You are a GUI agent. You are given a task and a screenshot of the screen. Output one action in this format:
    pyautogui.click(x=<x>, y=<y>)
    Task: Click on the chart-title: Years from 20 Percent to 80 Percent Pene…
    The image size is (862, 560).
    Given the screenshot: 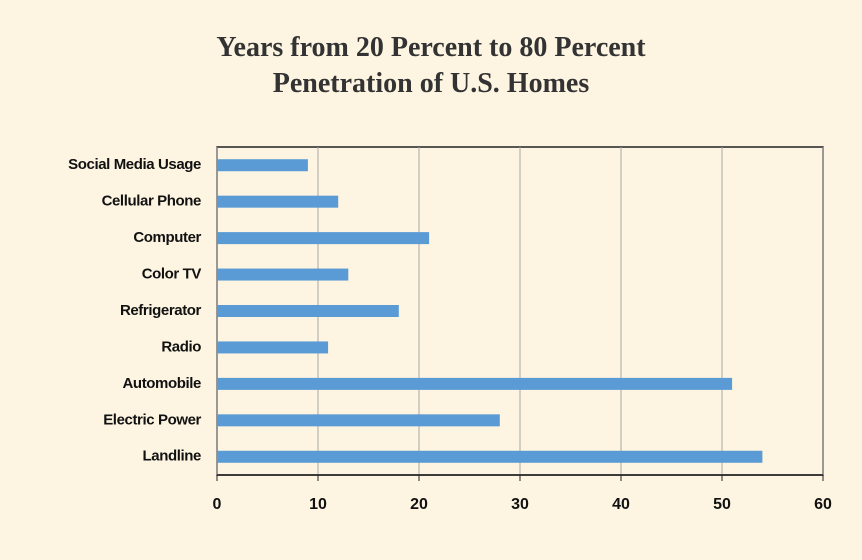 What is the action you would take?
    pyautogui.click(x=431, y=65)
    